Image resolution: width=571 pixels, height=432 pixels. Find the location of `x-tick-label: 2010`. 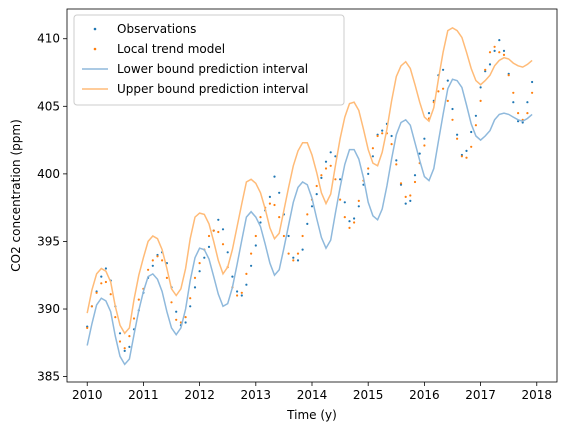

x-tick-label: 2010 is located at coordinates (87, 395).